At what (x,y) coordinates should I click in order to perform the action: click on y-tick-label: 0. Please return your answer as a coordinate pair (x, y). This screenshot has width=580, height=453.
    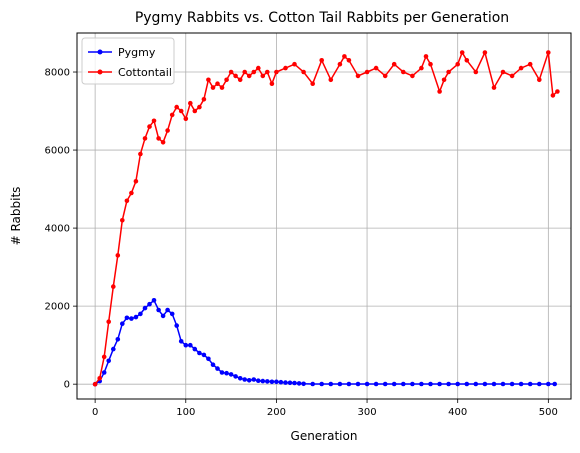
    Looking at the image, I should click on (67, 385).